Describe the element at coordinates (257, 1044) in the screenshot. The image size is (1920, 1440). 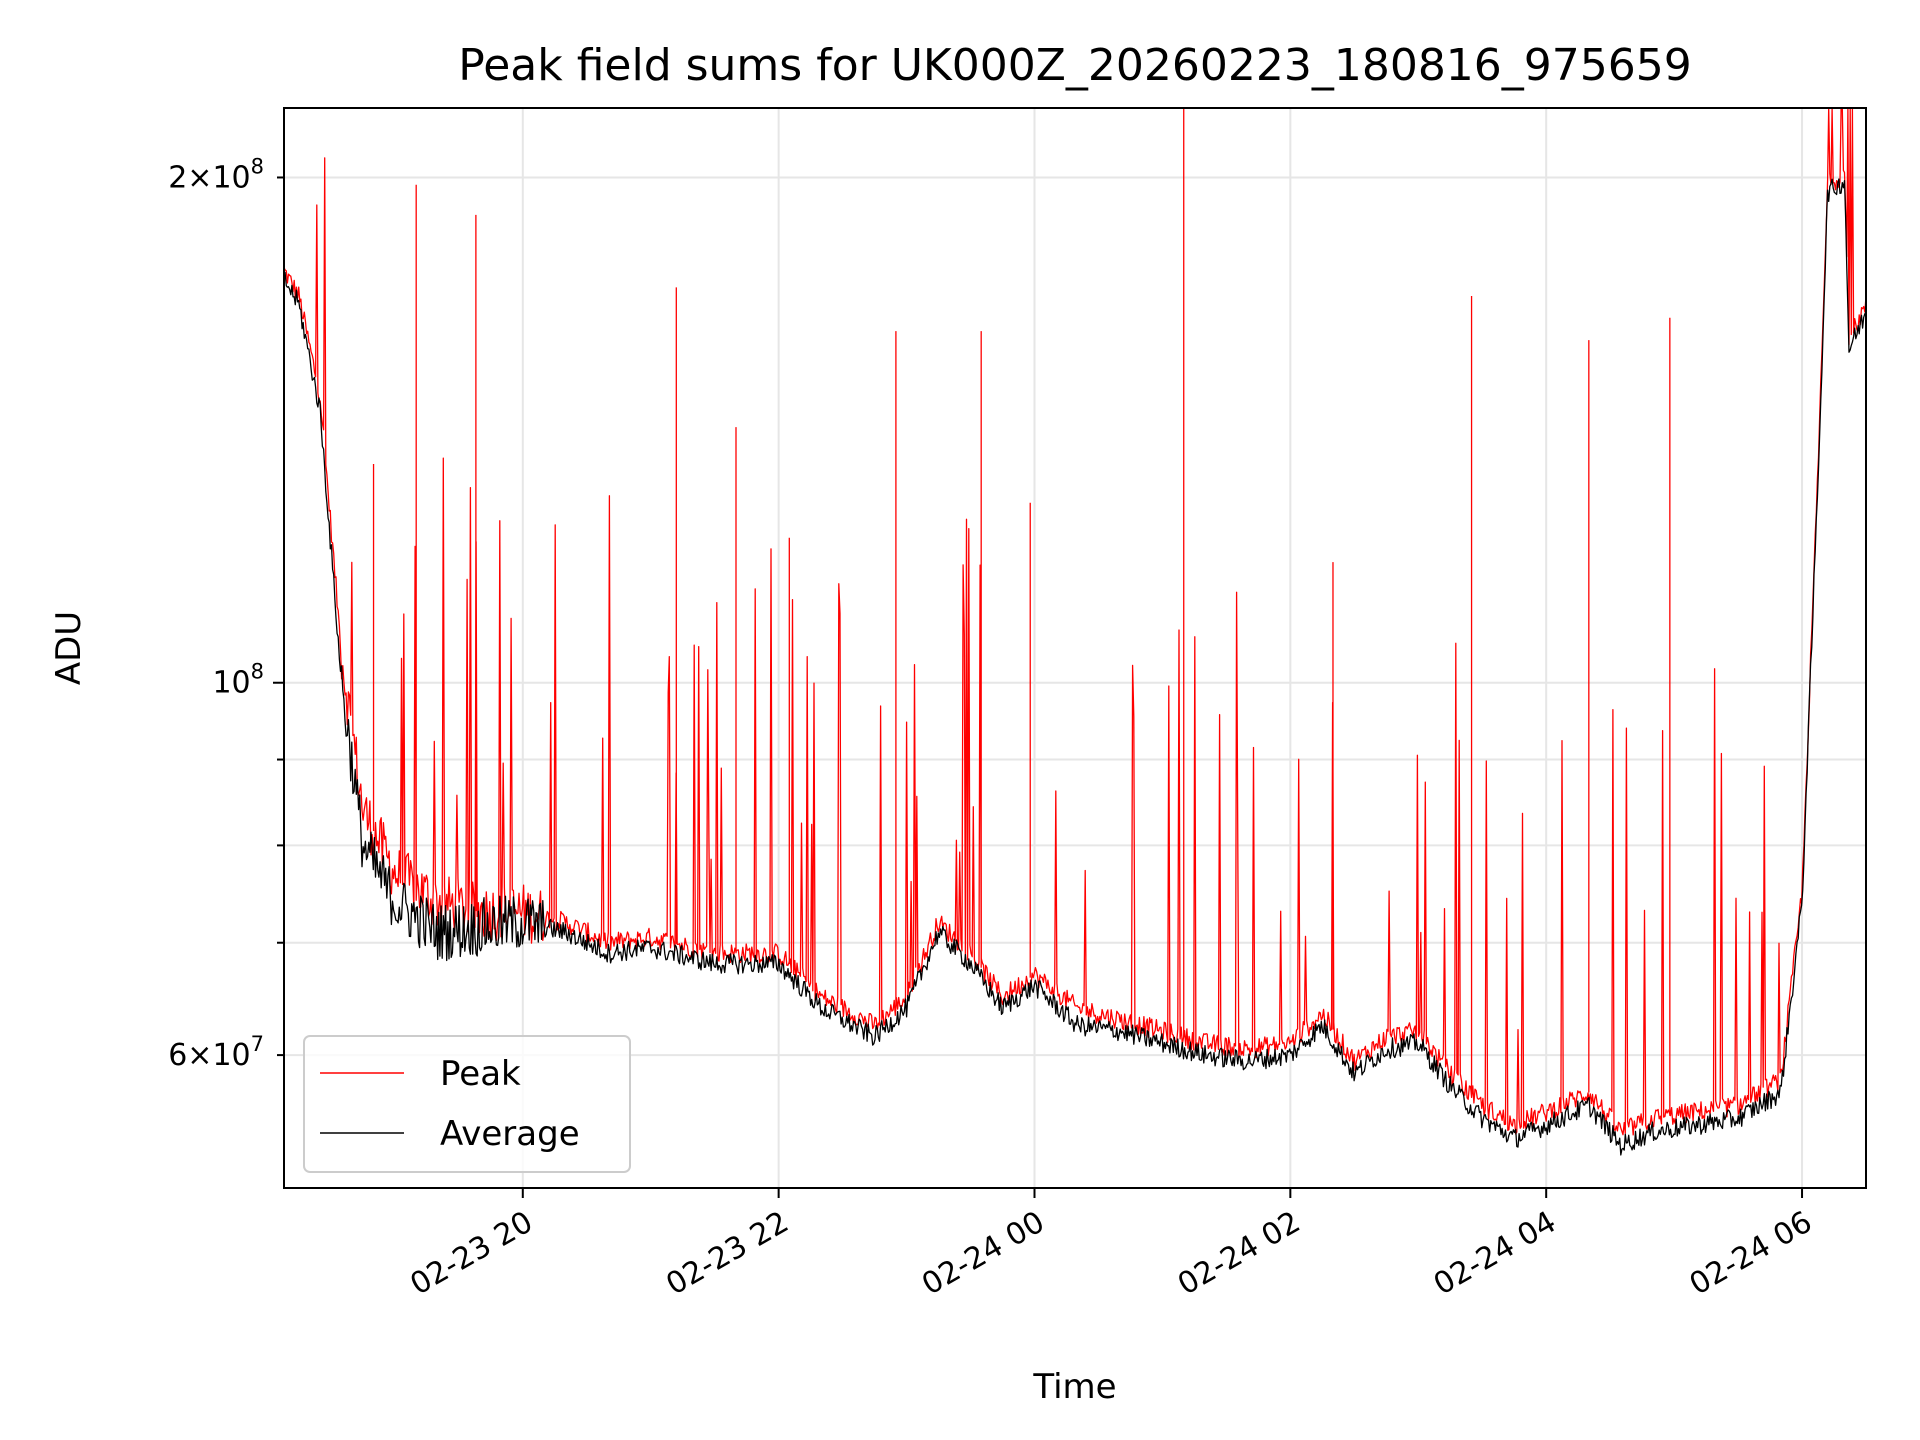
I see `y-tick-exponent: 7` at that location.